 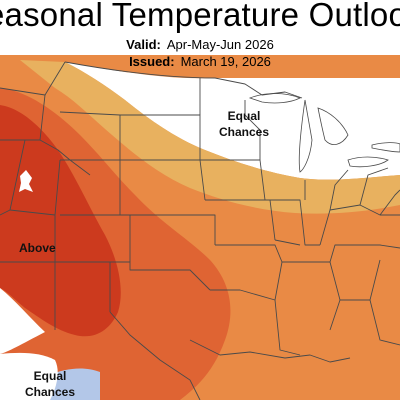 What do you see at coordinates (155, 355) in the screenshot?
I see `texas-coast` at bounding box center [155, 355].